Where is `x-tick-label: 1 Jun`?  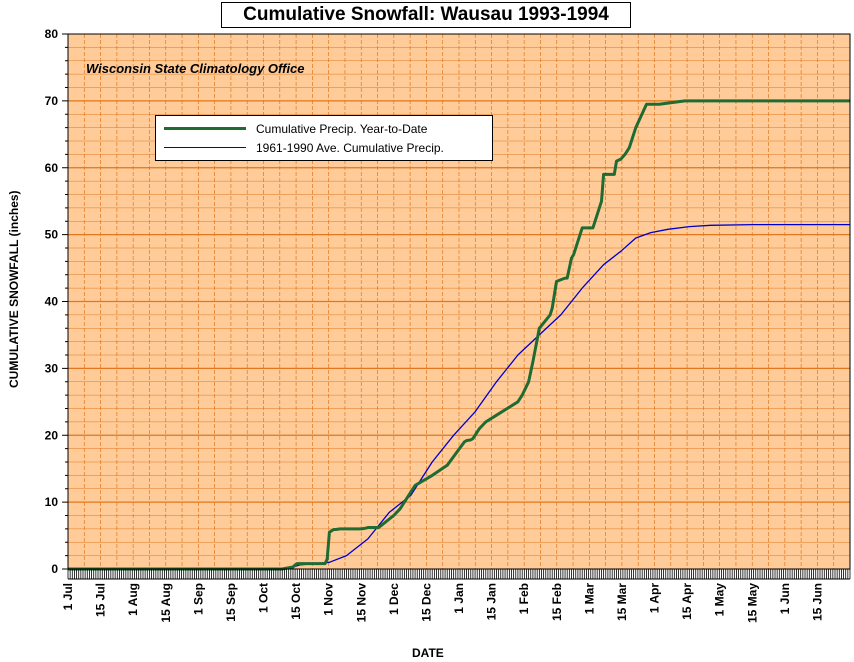
x-tick-label: 1 Jun is located at coordinates (785, 598).